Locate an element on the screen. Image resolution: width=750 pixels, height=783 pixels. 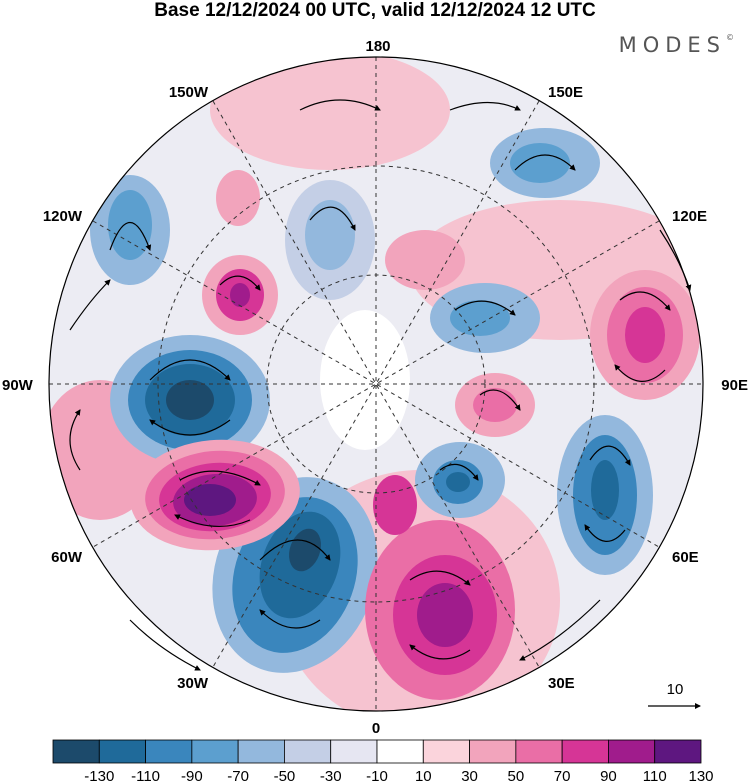
colorbar-tick-label: -70 is located at coordinates (238, 775).